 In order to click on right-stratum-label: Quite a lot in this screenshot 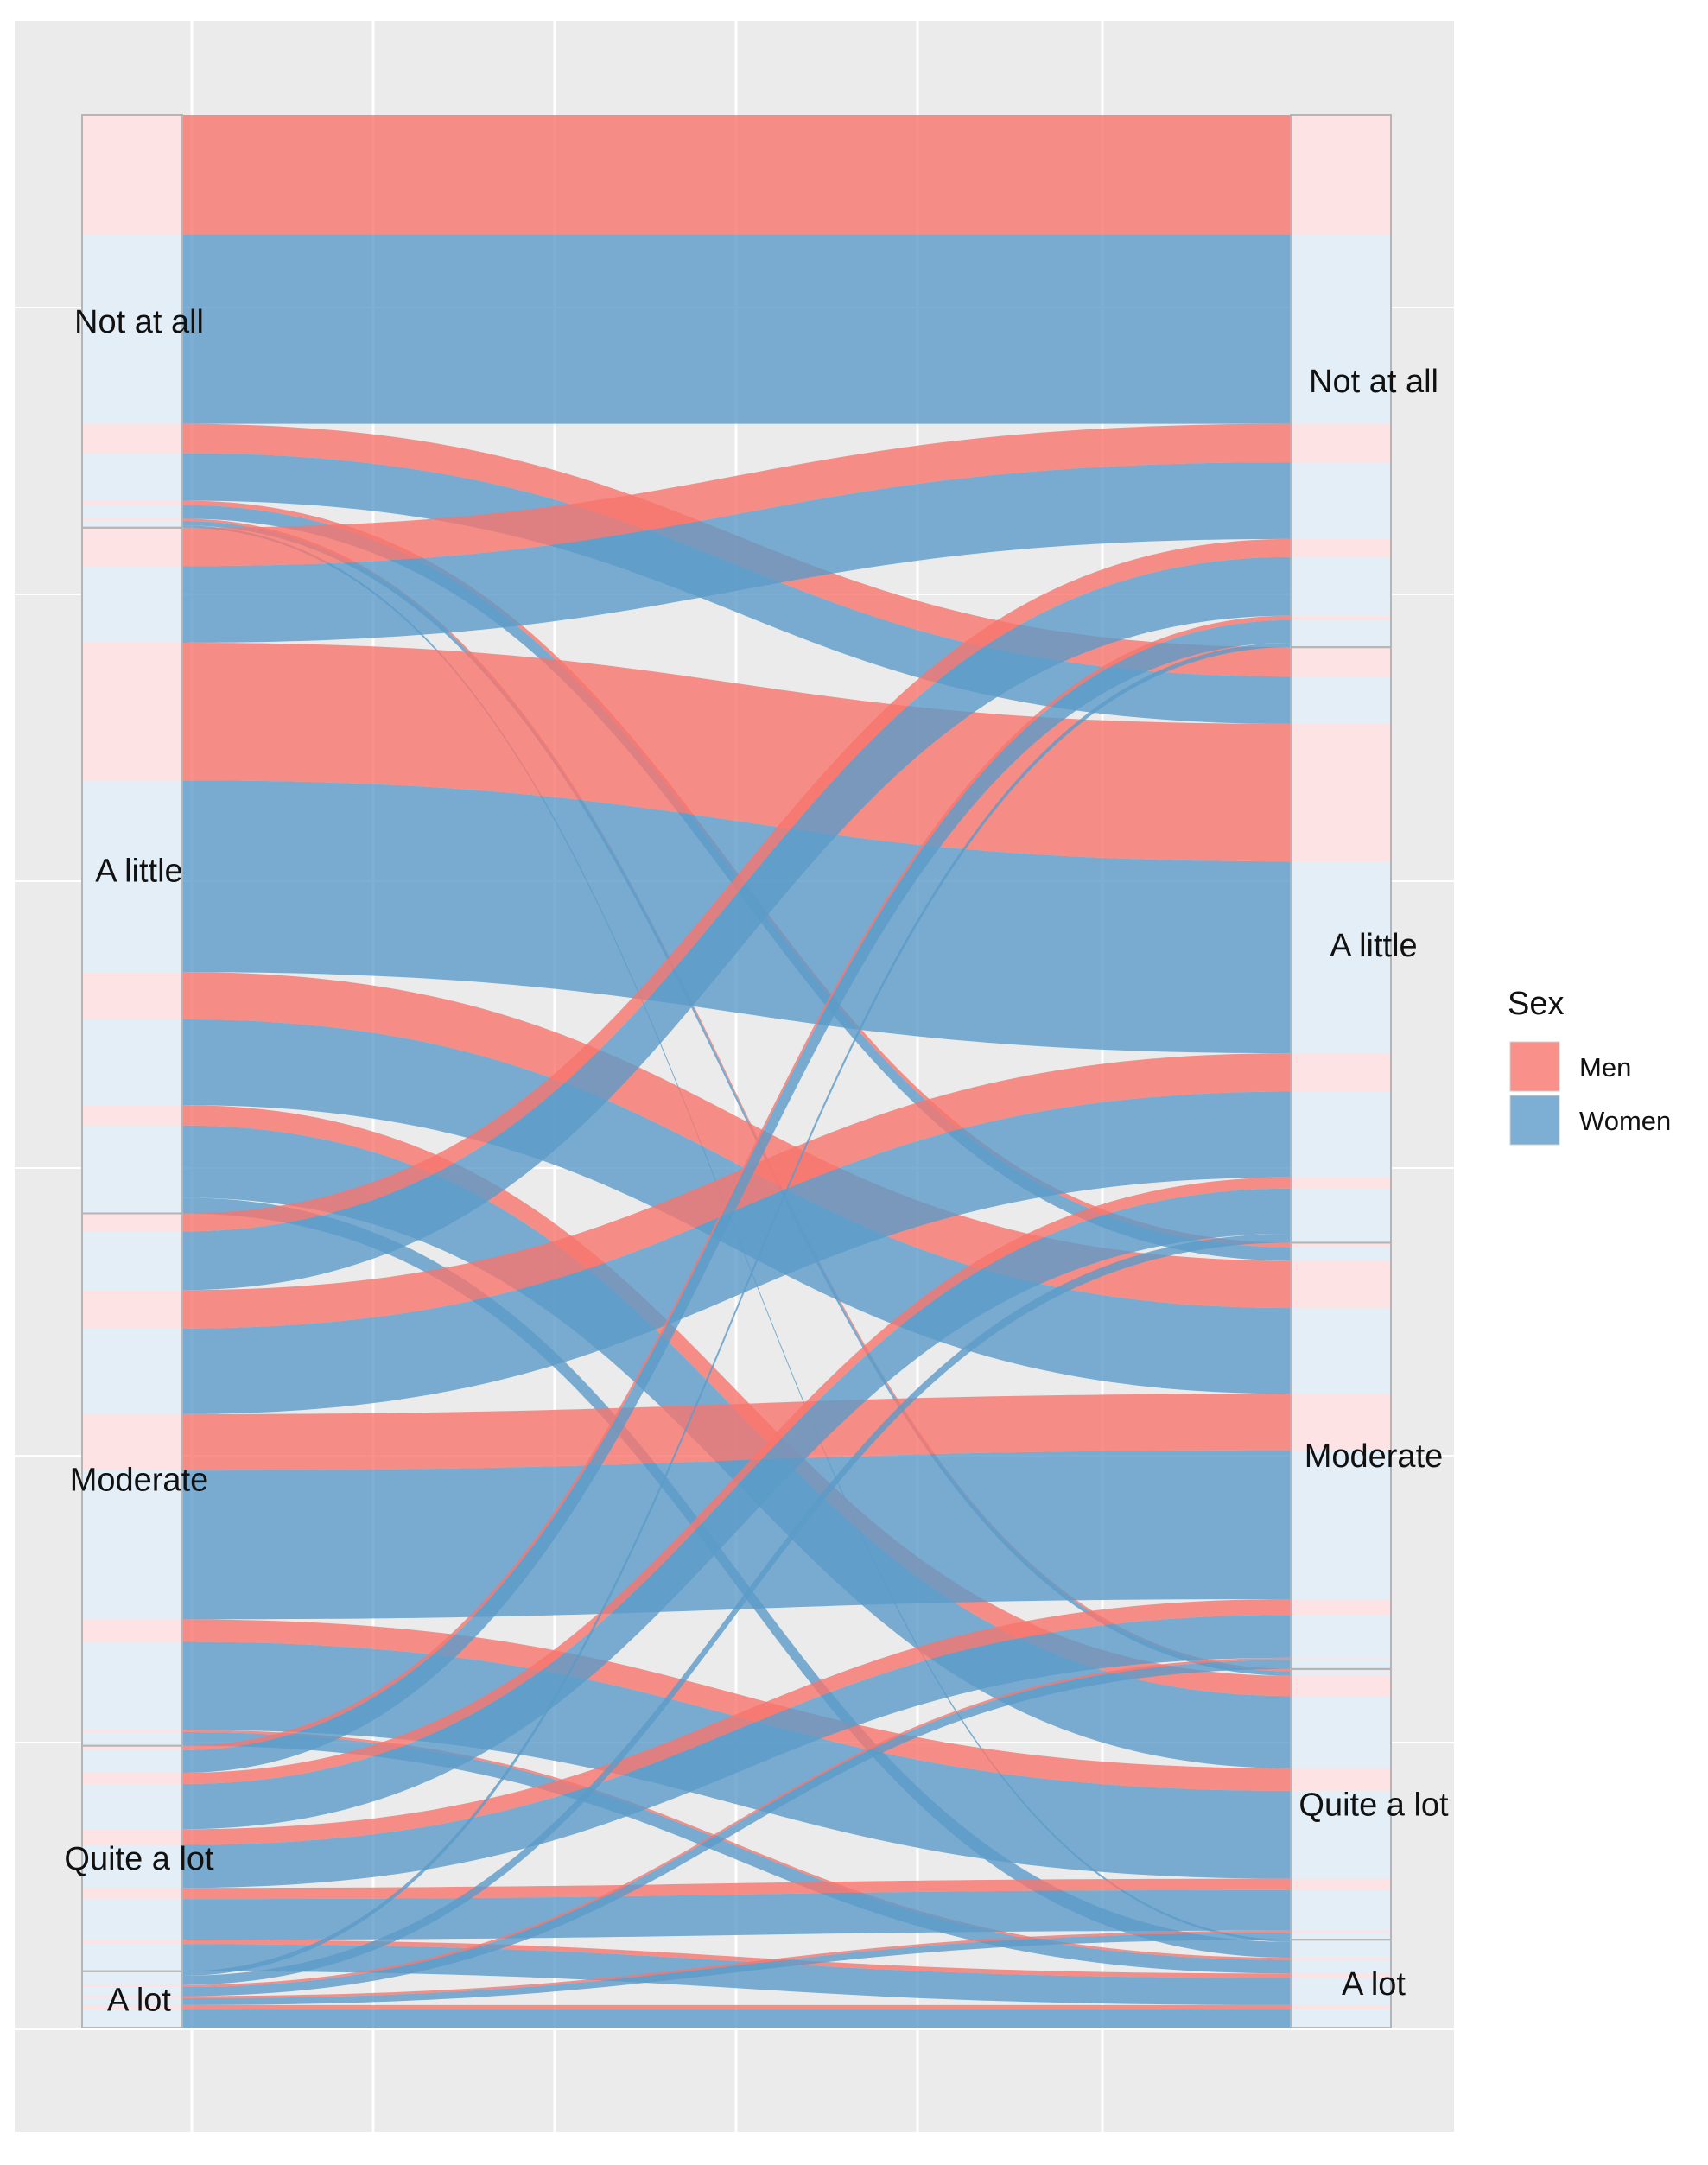, I will do `click(1373, 1806)`.